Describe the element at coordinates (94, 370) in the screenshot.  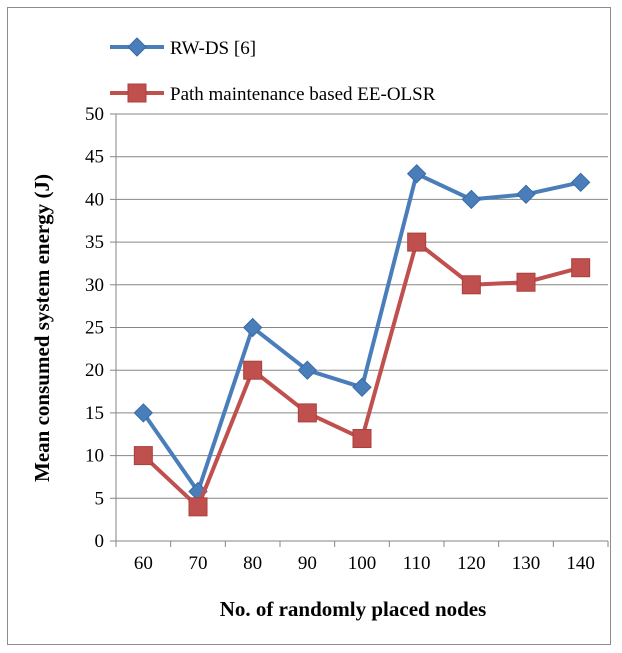
I see `y-tick-label: 20` at that location.